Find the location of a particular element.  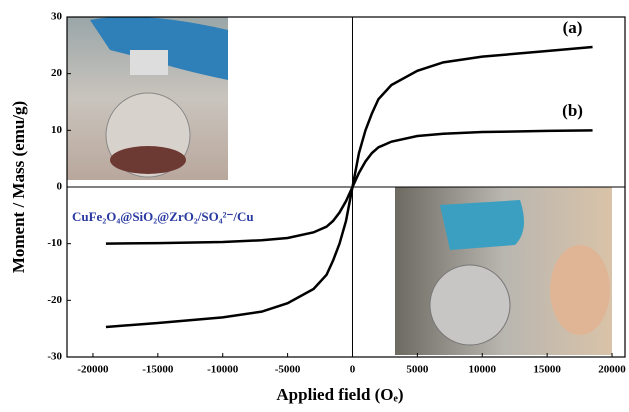

series-label: (b) is located at coordinates (572, 110).